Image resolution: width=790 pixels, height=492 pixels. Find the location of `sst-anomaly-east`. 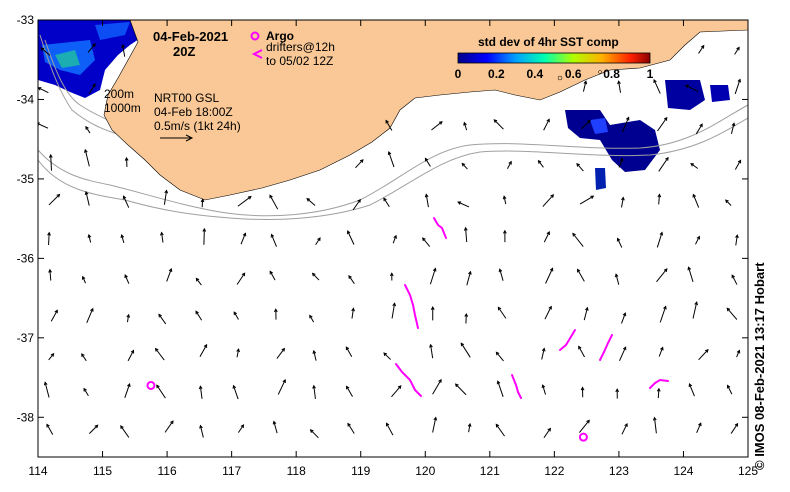

sst-anomaly-east is located at coordinates (647, 135).